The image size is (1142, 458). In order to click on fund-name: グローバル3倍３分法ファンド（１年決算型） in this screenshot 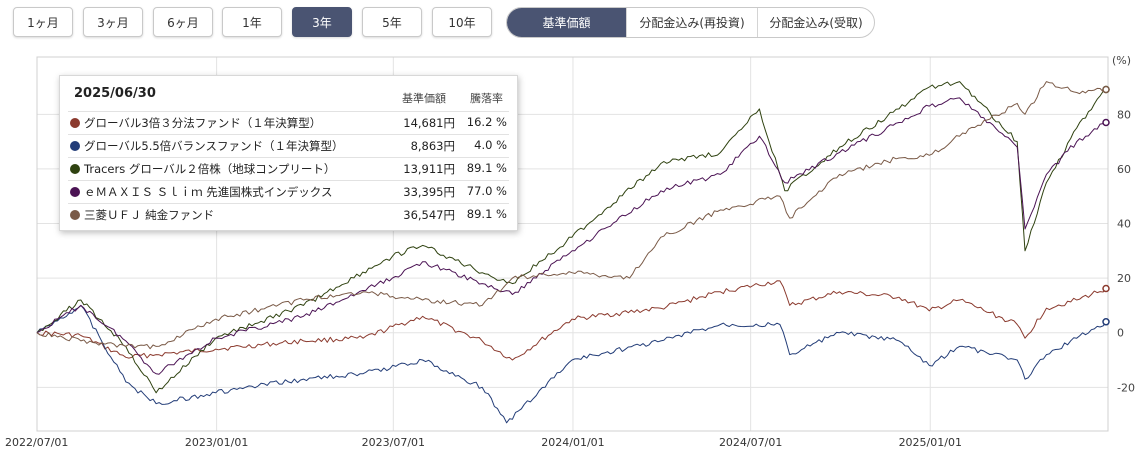, I will do `click(203, 123)`.